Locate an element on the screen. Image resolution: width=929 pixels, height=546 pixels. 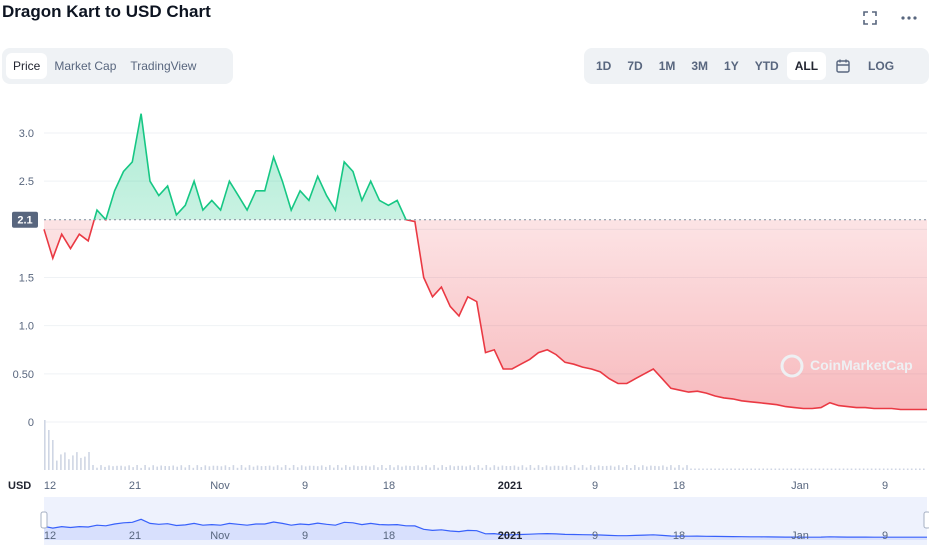
navigator-tick-label: Jan is located at coordinates (800, 536).